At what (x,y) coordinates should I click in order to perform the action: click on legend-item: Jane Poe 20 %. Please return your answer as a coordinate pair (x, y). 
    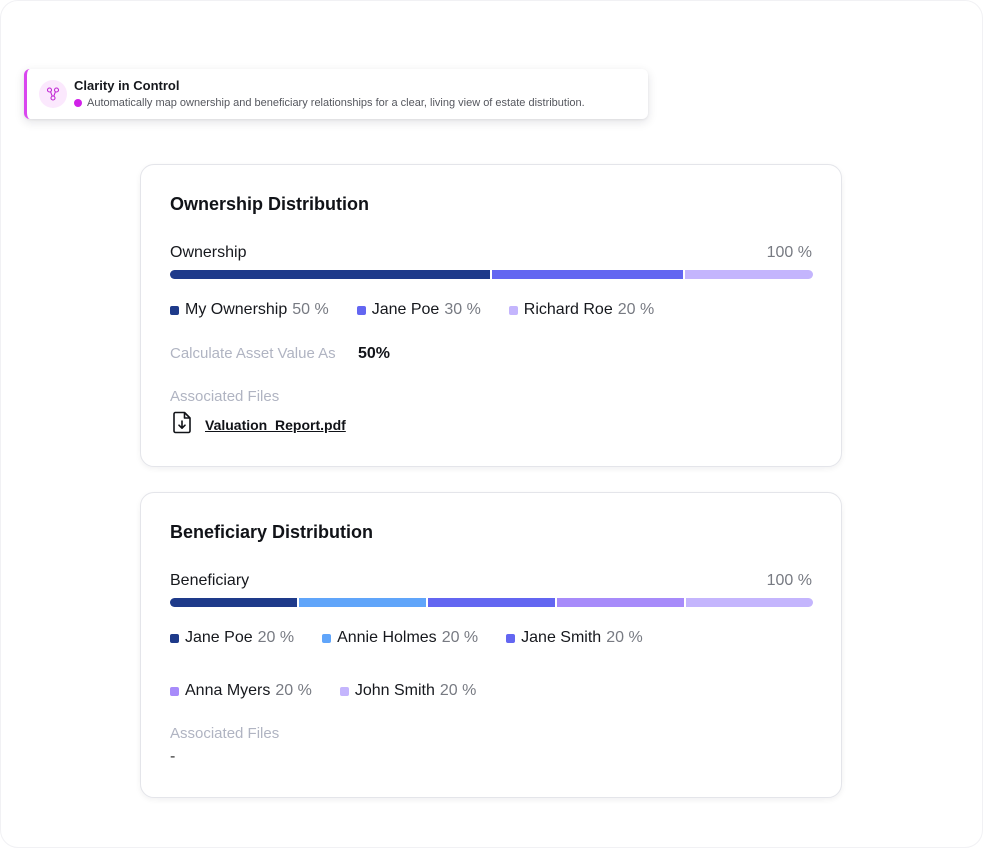
    Looking at the image, I should click on (232, 638).